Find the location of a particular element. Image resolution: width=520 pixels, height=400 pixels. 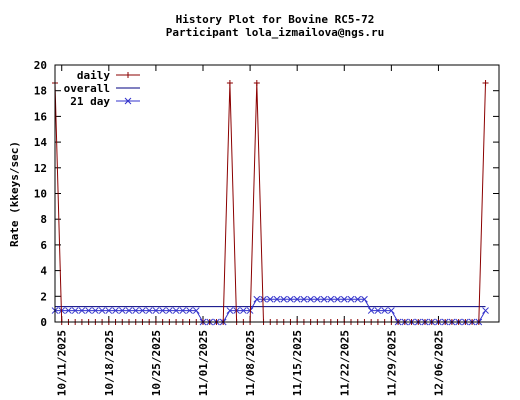

y-tick-label: 0 is located at coordinates (43, 322).